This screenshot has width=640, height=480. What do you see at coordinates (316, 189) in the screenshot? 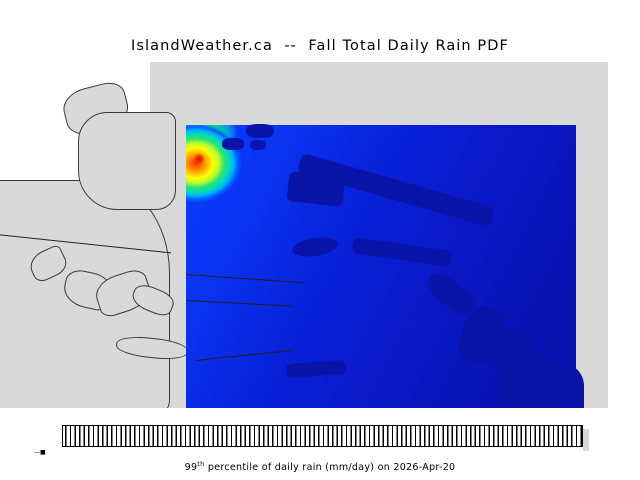
I see `inlet-channel-north-wide` at bounding box center [316, 189].